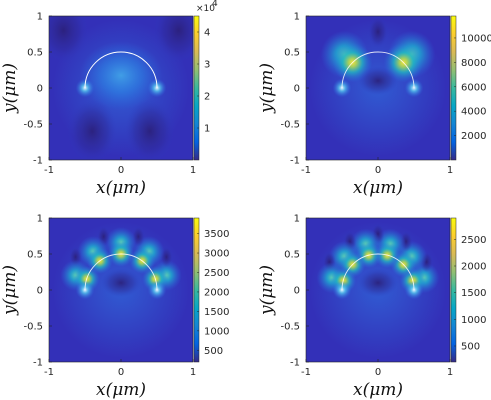 The height and width of the screenshot is (400, 491). I want to click on colorbar-multiplier: ×10, so click(205, 9).